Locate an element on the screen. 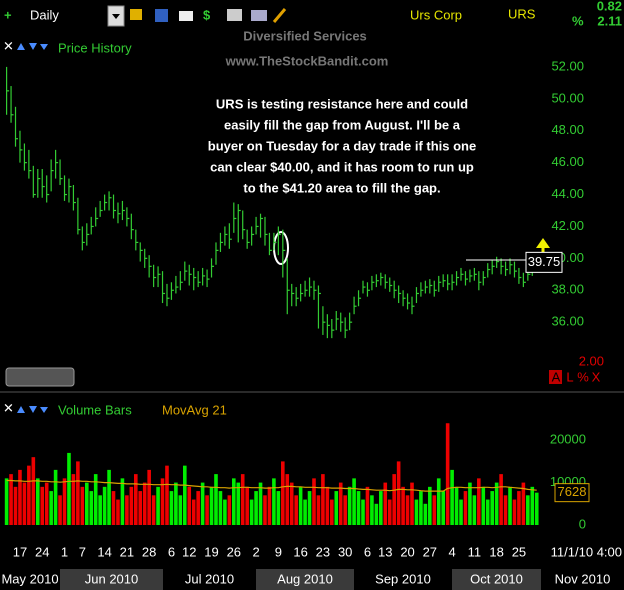  month-label: Jul 2010 is located at coordinates (209, 578).